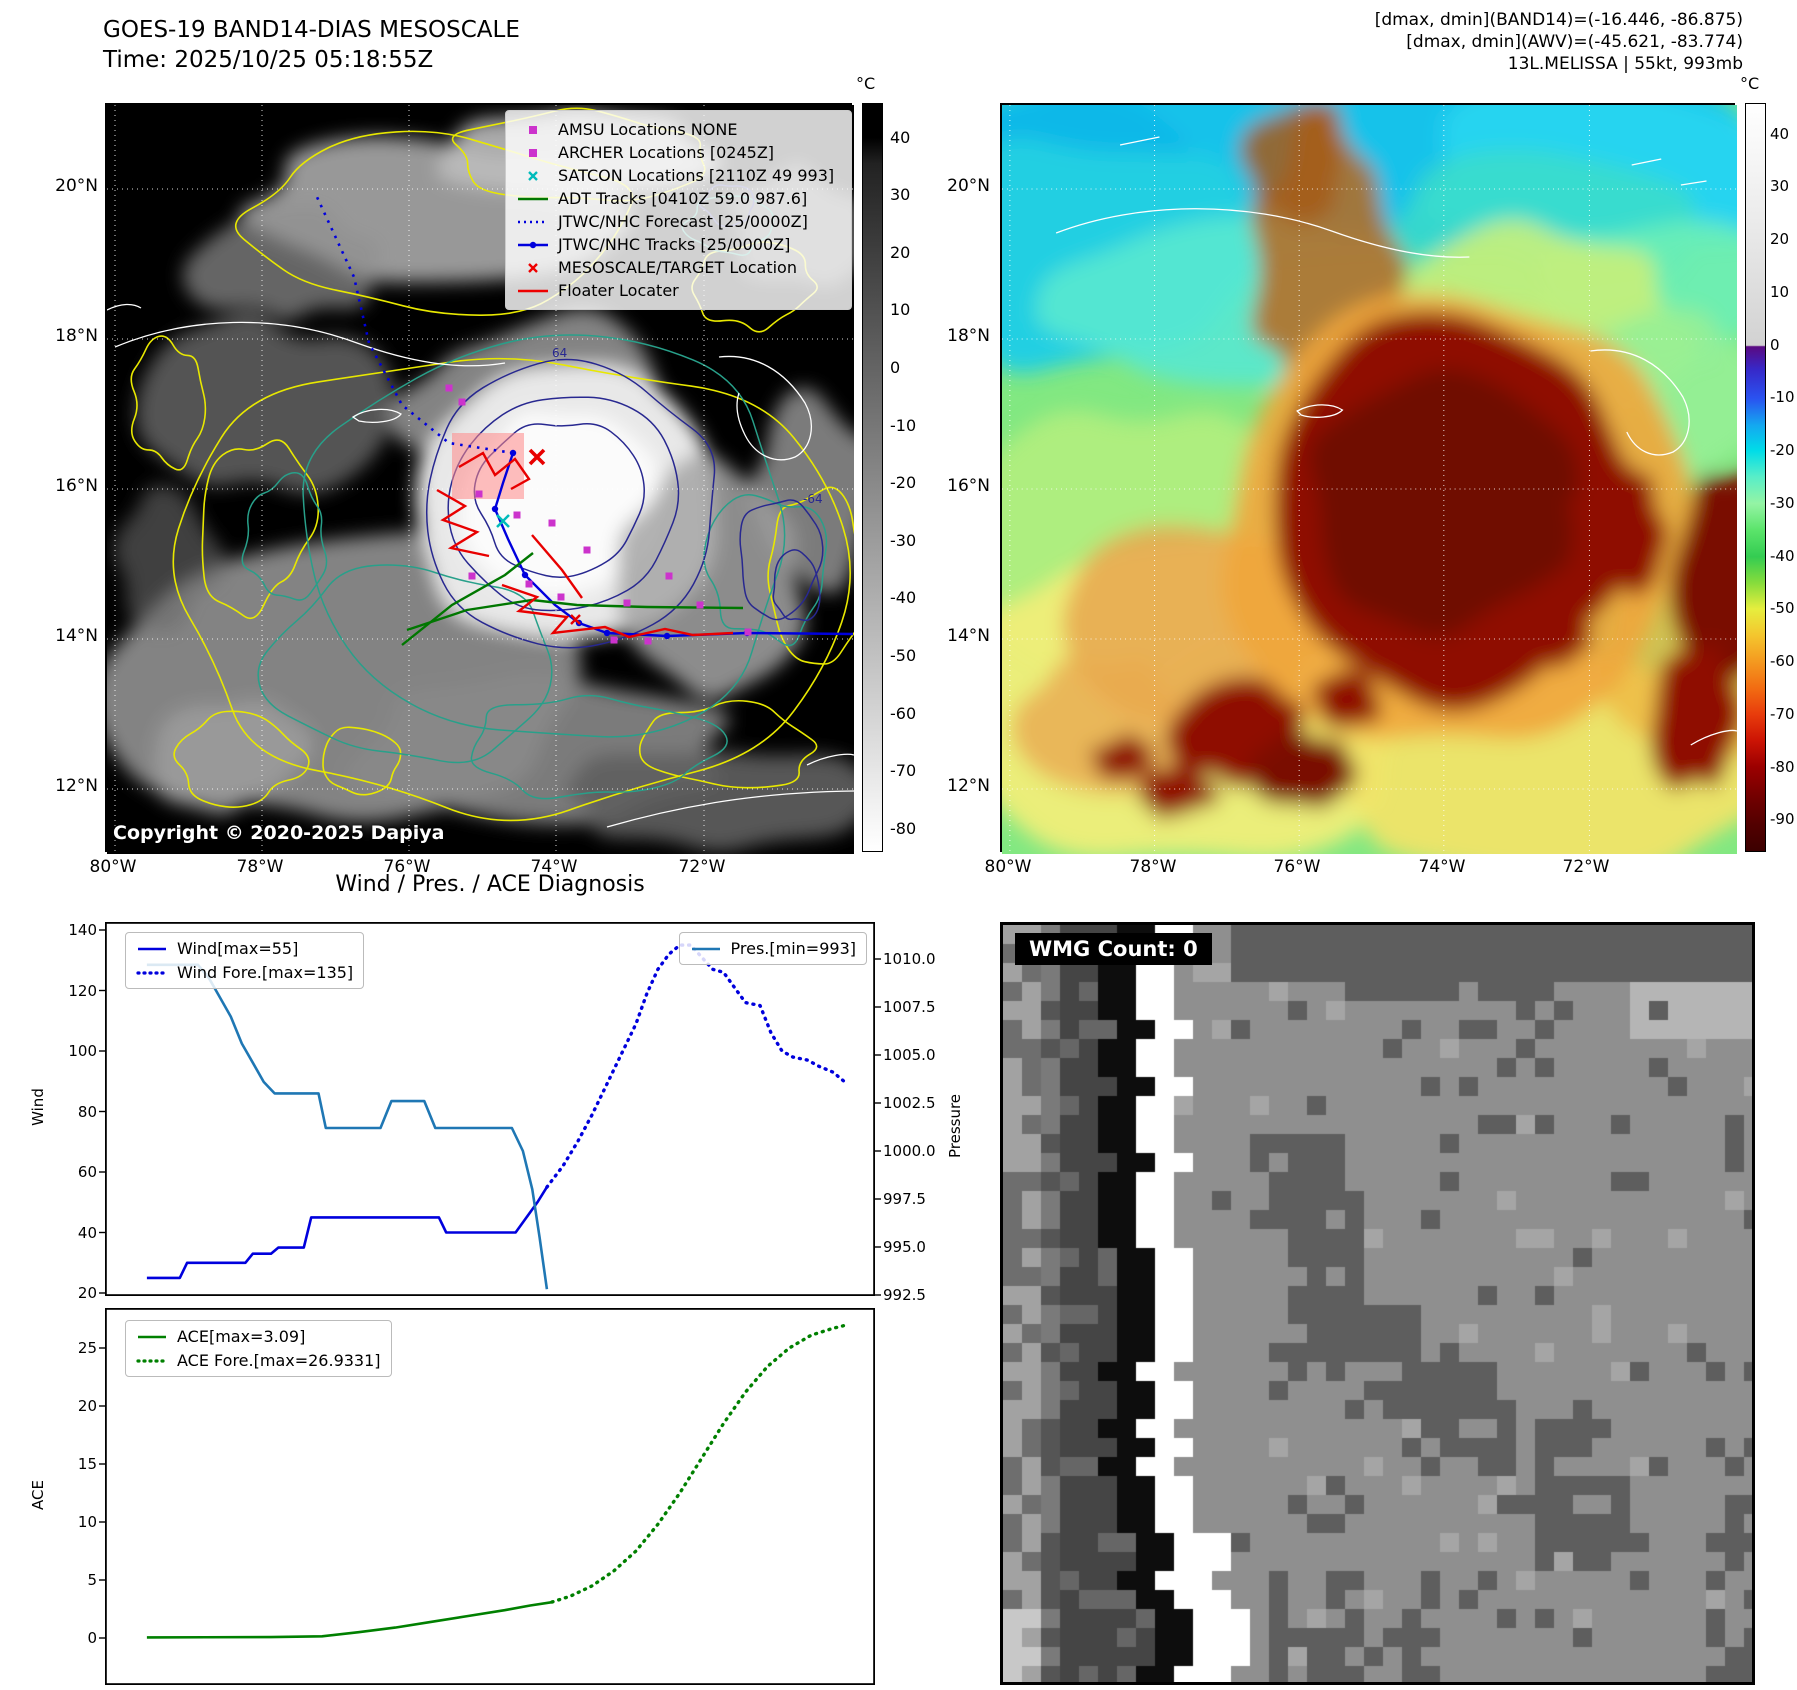 This screenshot has height=1690, width=1797. I want to click on axis-tick-label: 997.5, so click(904, 1199).